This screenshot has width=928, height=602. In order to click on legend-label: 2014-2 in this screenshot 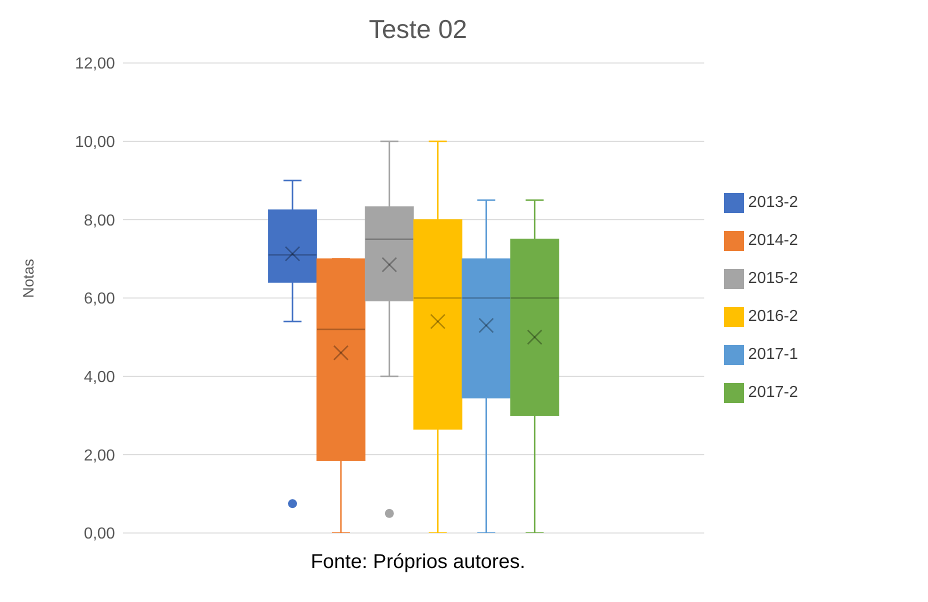, I will do `click(773, 240)`.